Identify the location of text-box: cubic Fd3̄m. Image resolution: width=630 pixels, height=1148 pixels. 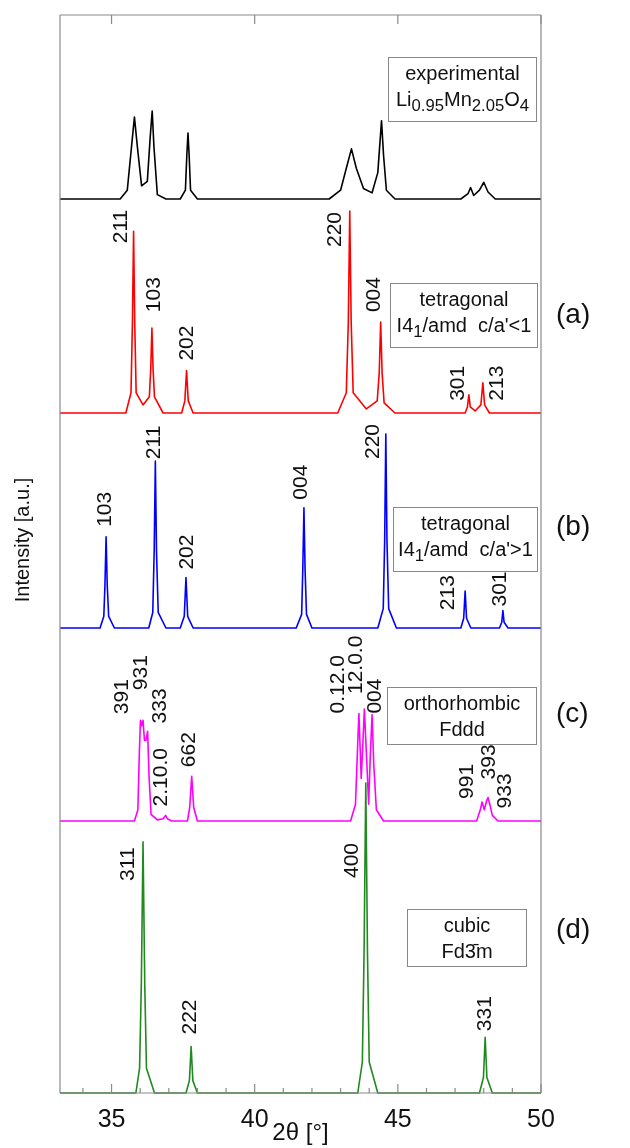
(467, 938).